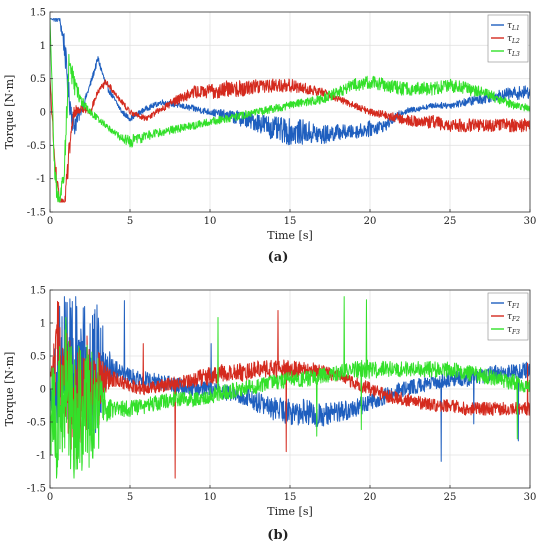 This screenshot has height=550, width=539. I want to click on legend: τF1 τF2 τF3, so click(508, 316).